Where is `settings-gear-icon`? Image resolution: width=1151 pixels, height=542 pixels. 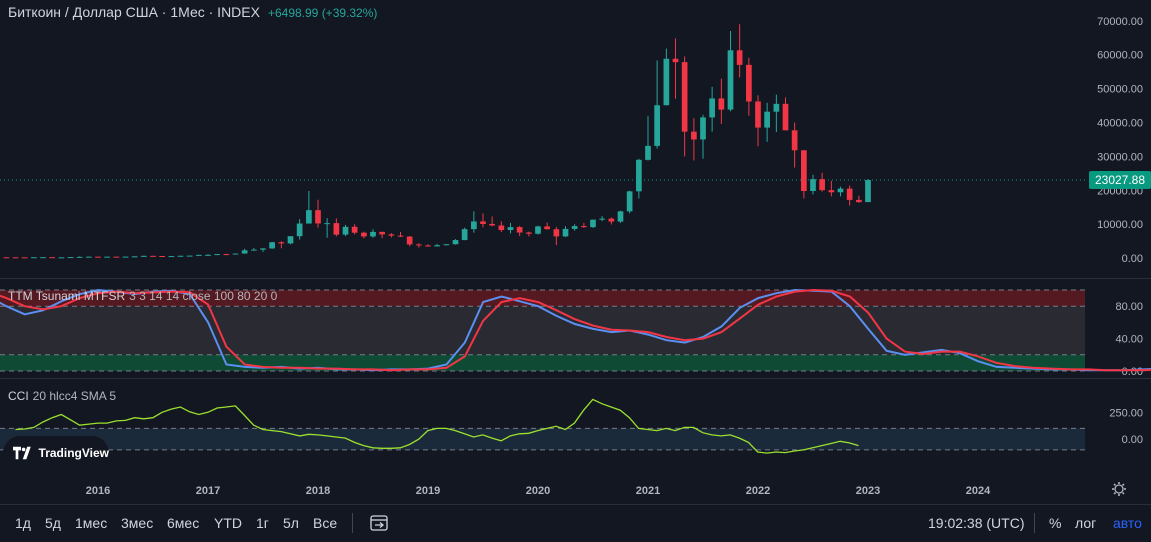 settings-gear-icon is located at coordinates (1119, 489).